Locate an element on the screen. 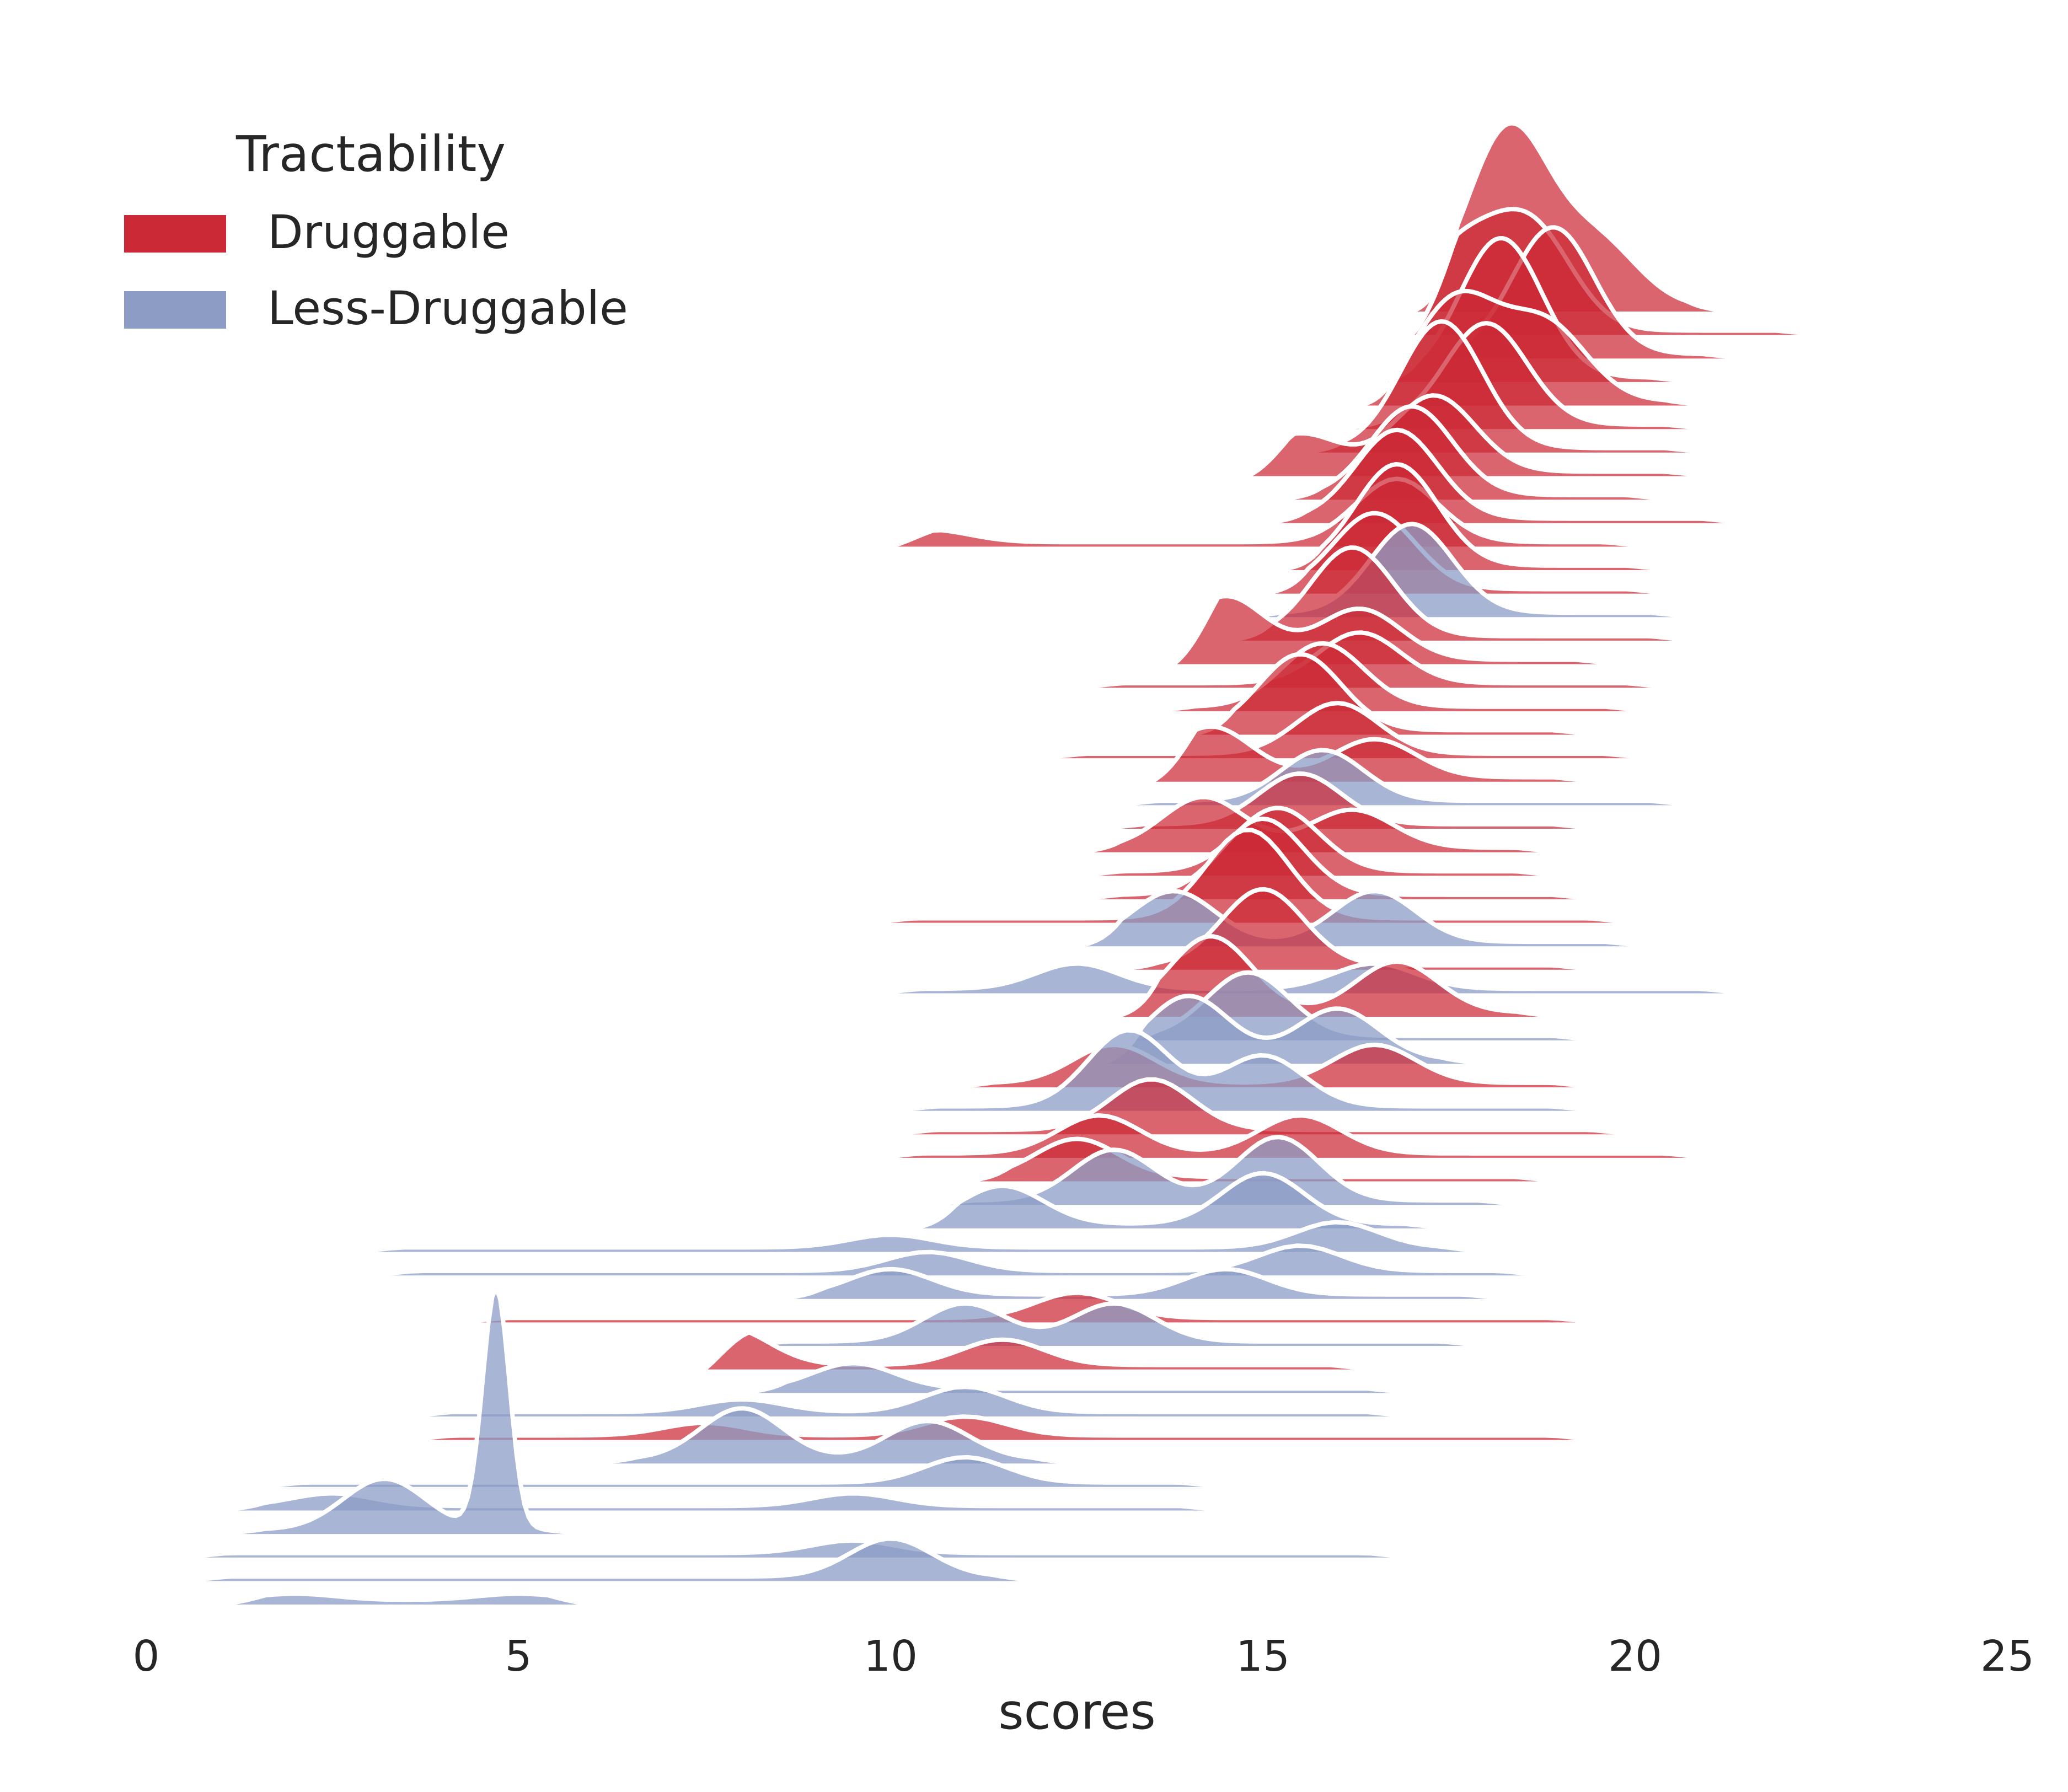  x-axis-label: scores is located at coordinates (1077, 1711).